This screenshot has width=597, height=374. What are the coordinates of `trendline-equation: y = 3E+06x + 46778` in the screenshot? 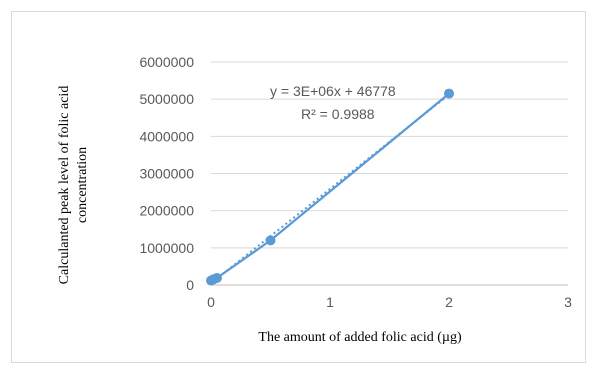 It's located at (333, 91).